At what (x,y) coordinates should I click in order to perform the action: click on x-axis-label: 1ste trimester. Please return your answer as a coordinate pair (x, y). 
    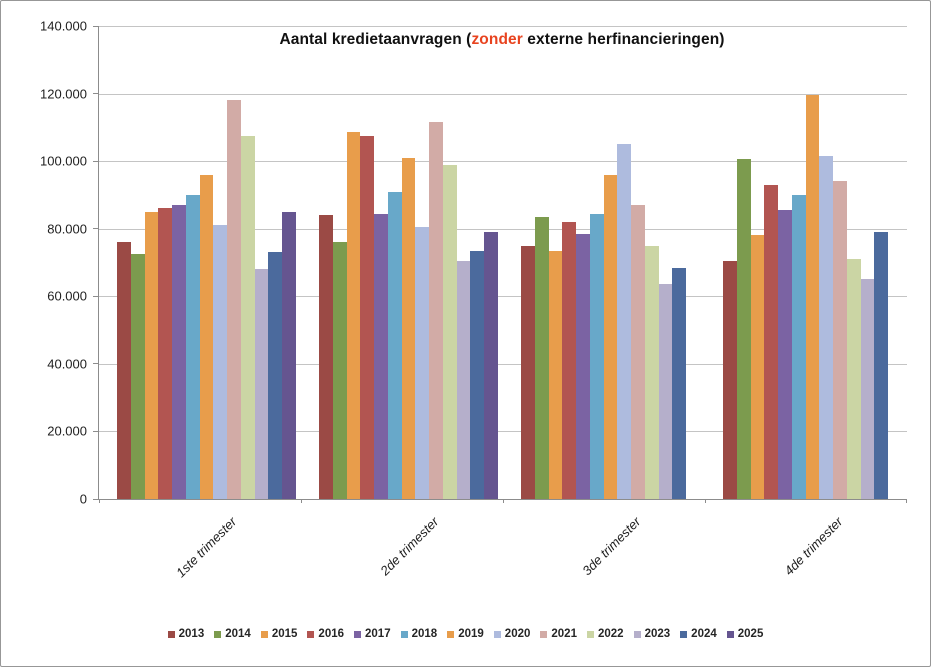
    Looking at the image, I should click on (206, 547).